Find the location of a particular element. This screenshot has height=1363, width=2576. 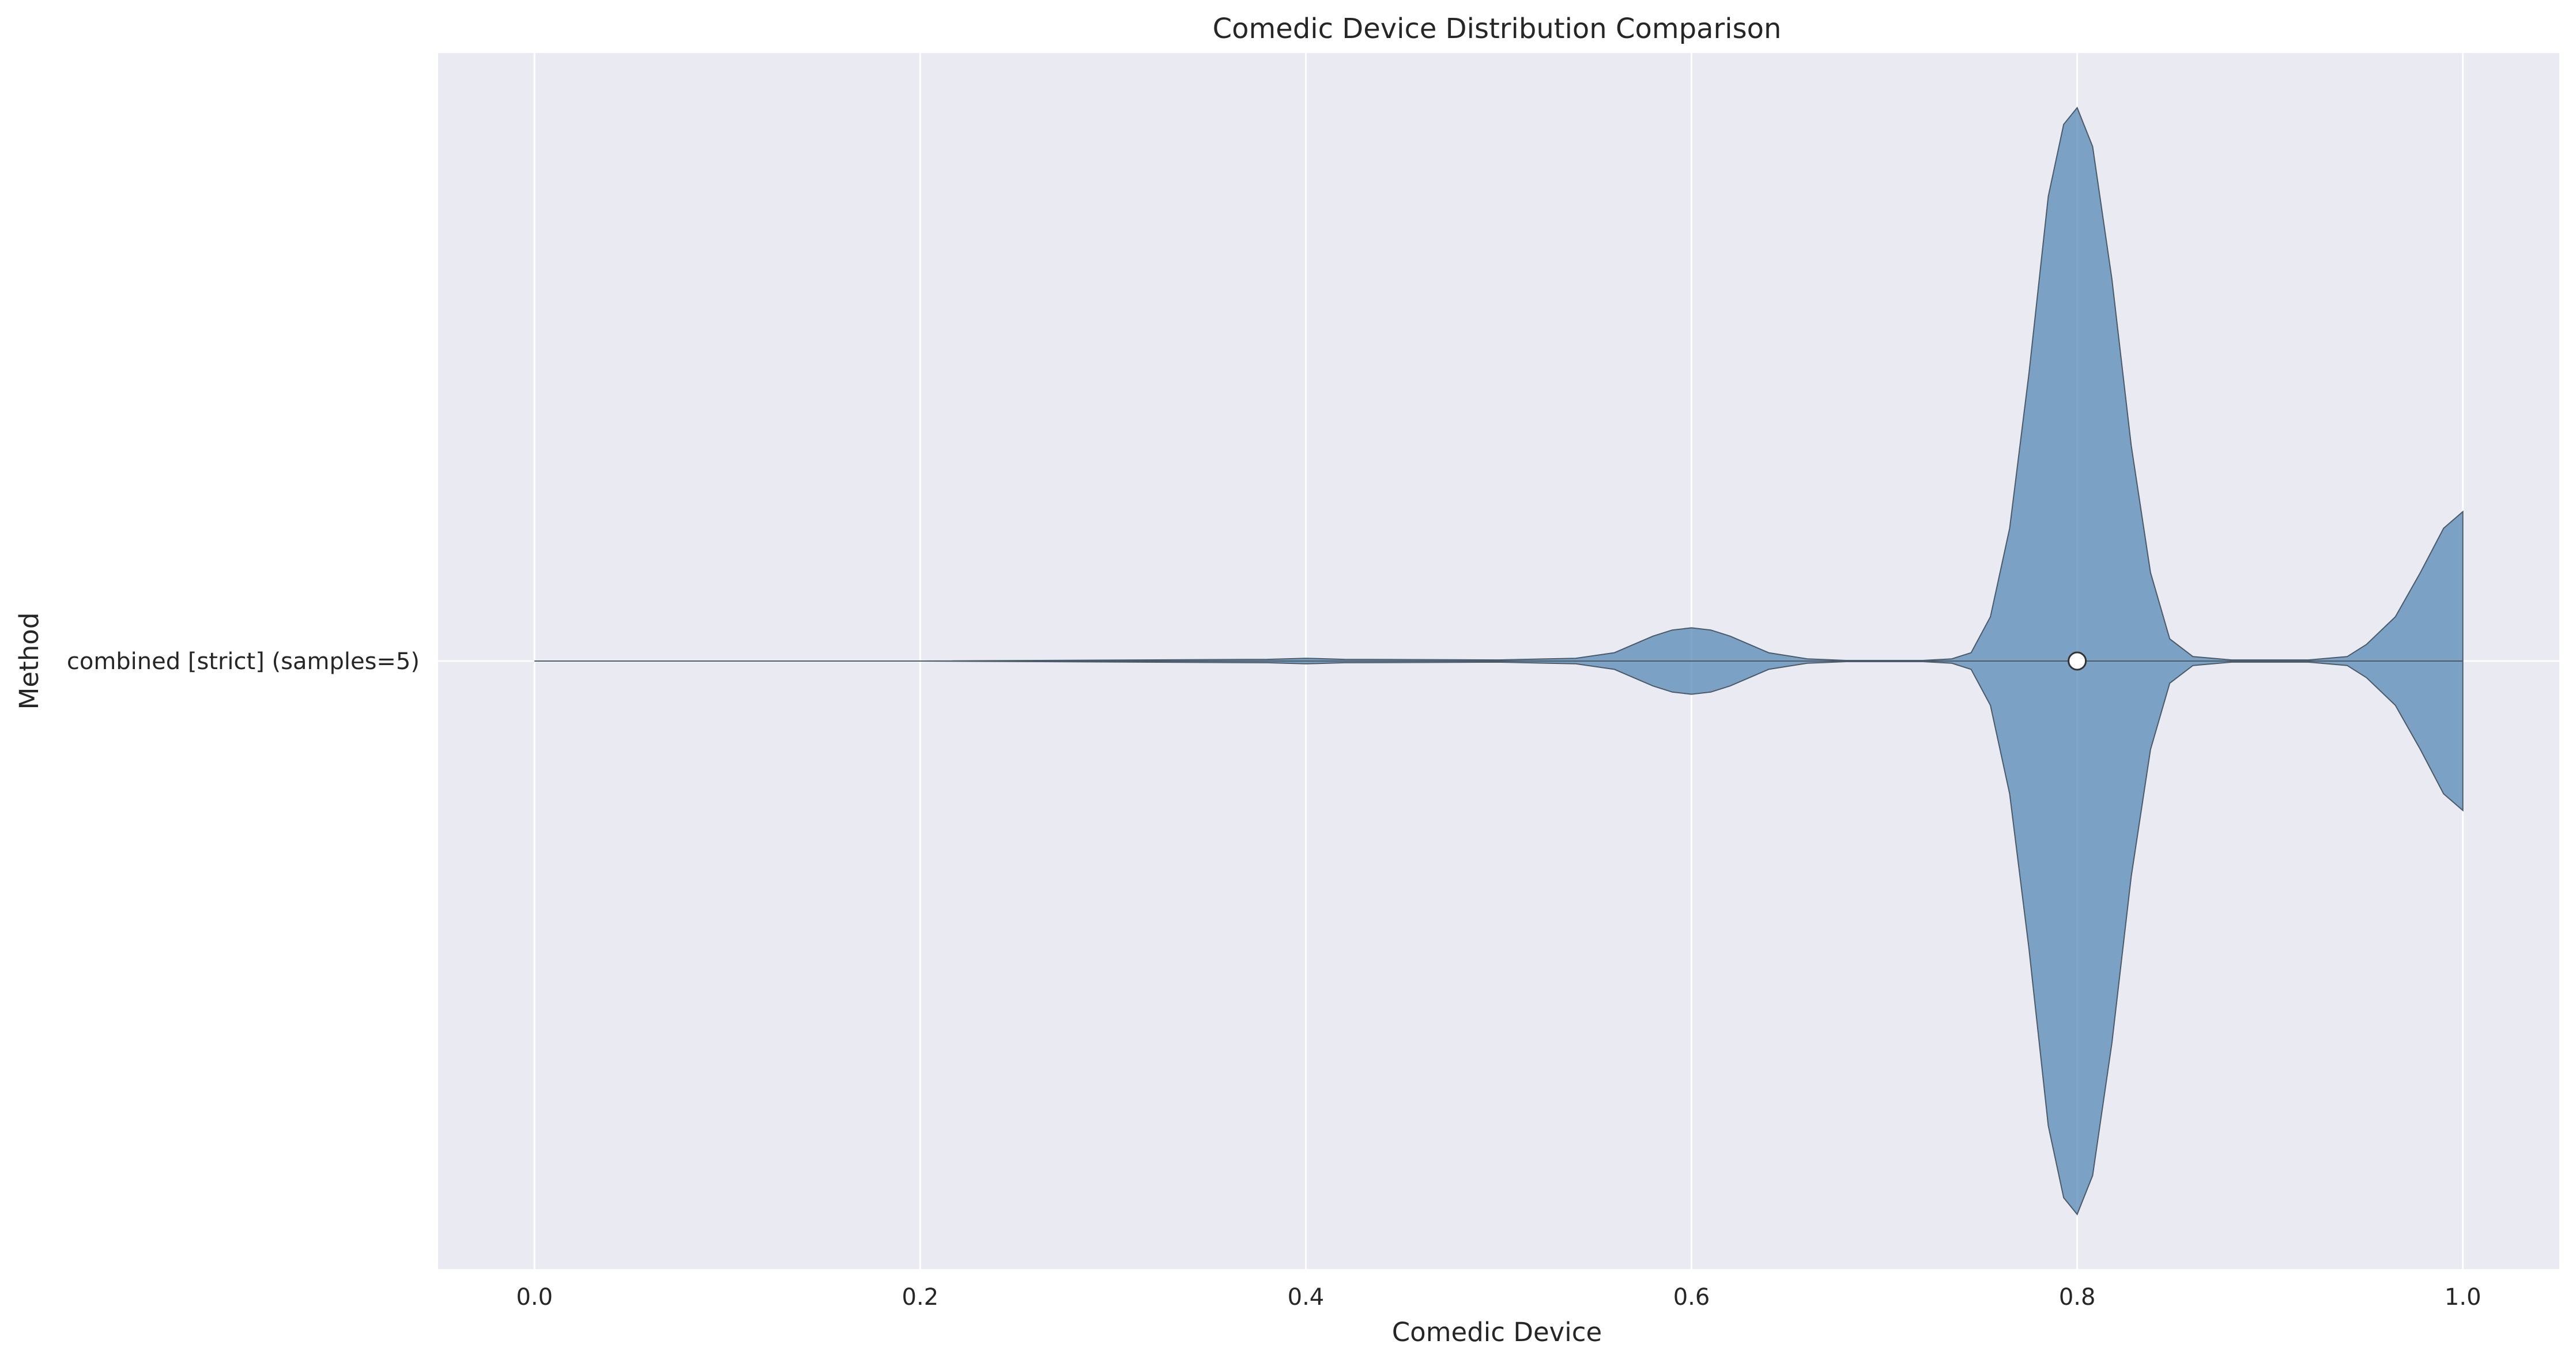

y-axis-label: Method is located at coordinates (29, 661).